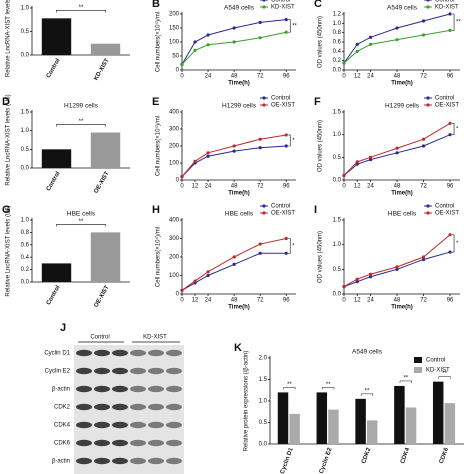  I want to click on y-tick-label: 200, so click(174, 258).